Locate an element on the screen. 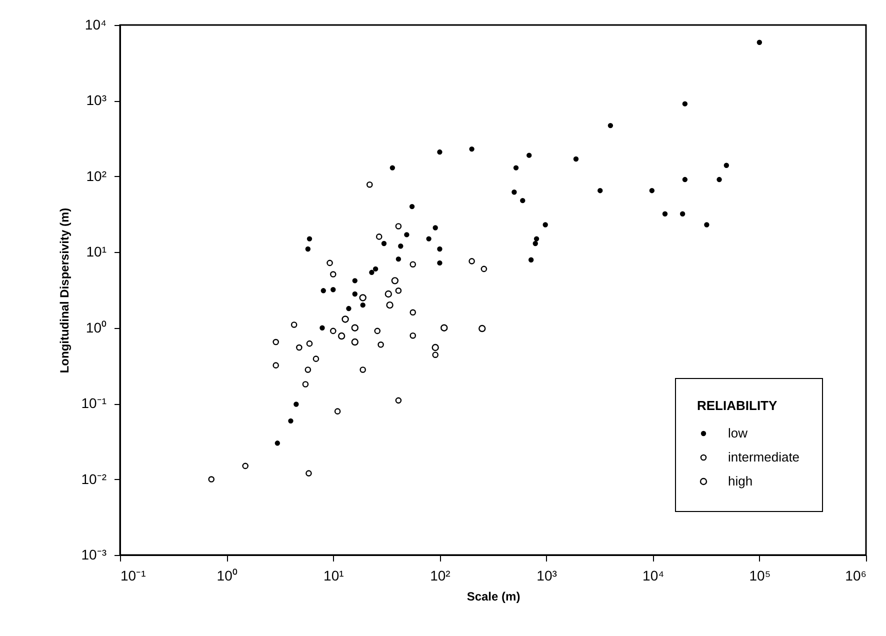 The height and width of the screenshot is (636, 886). y-tick-label: 10³ is located at coordinates (96, 100).